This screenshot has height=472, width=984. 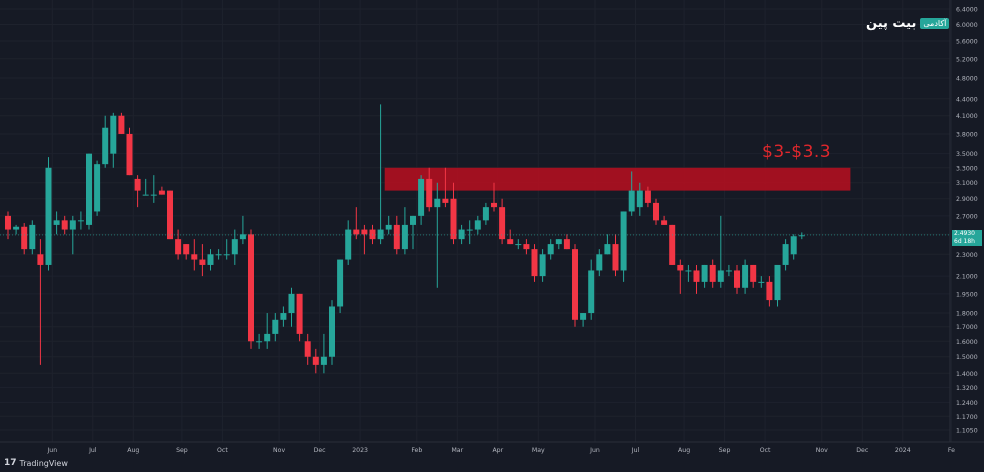 I want to click on price-tick-label: 1.3200, so click(x=967, y=388).